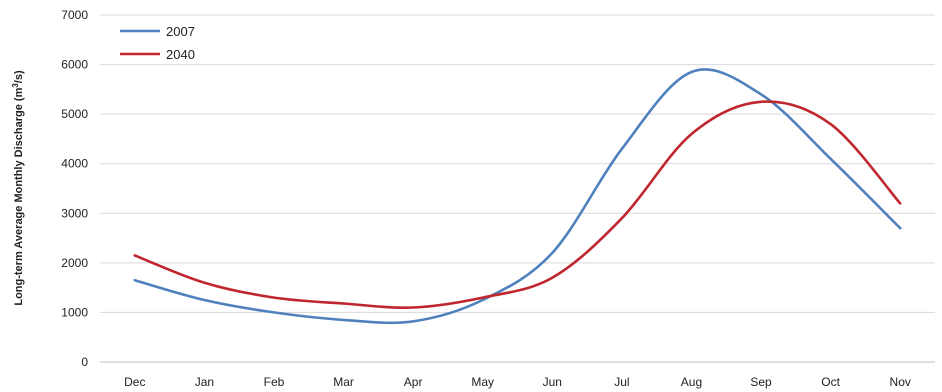 This screenshot has height=392, width=942. Describe the element at coordinates (74, 312) in the screenshot. I see `y-tick-label: 1000` at that location.